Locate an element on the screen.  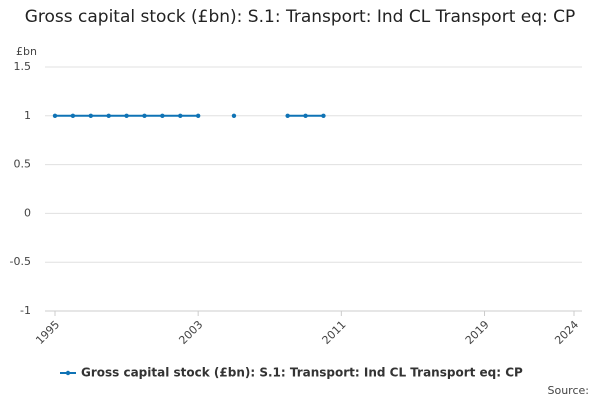
x-tick-label: 1995 is located at coordinates (47, 332).